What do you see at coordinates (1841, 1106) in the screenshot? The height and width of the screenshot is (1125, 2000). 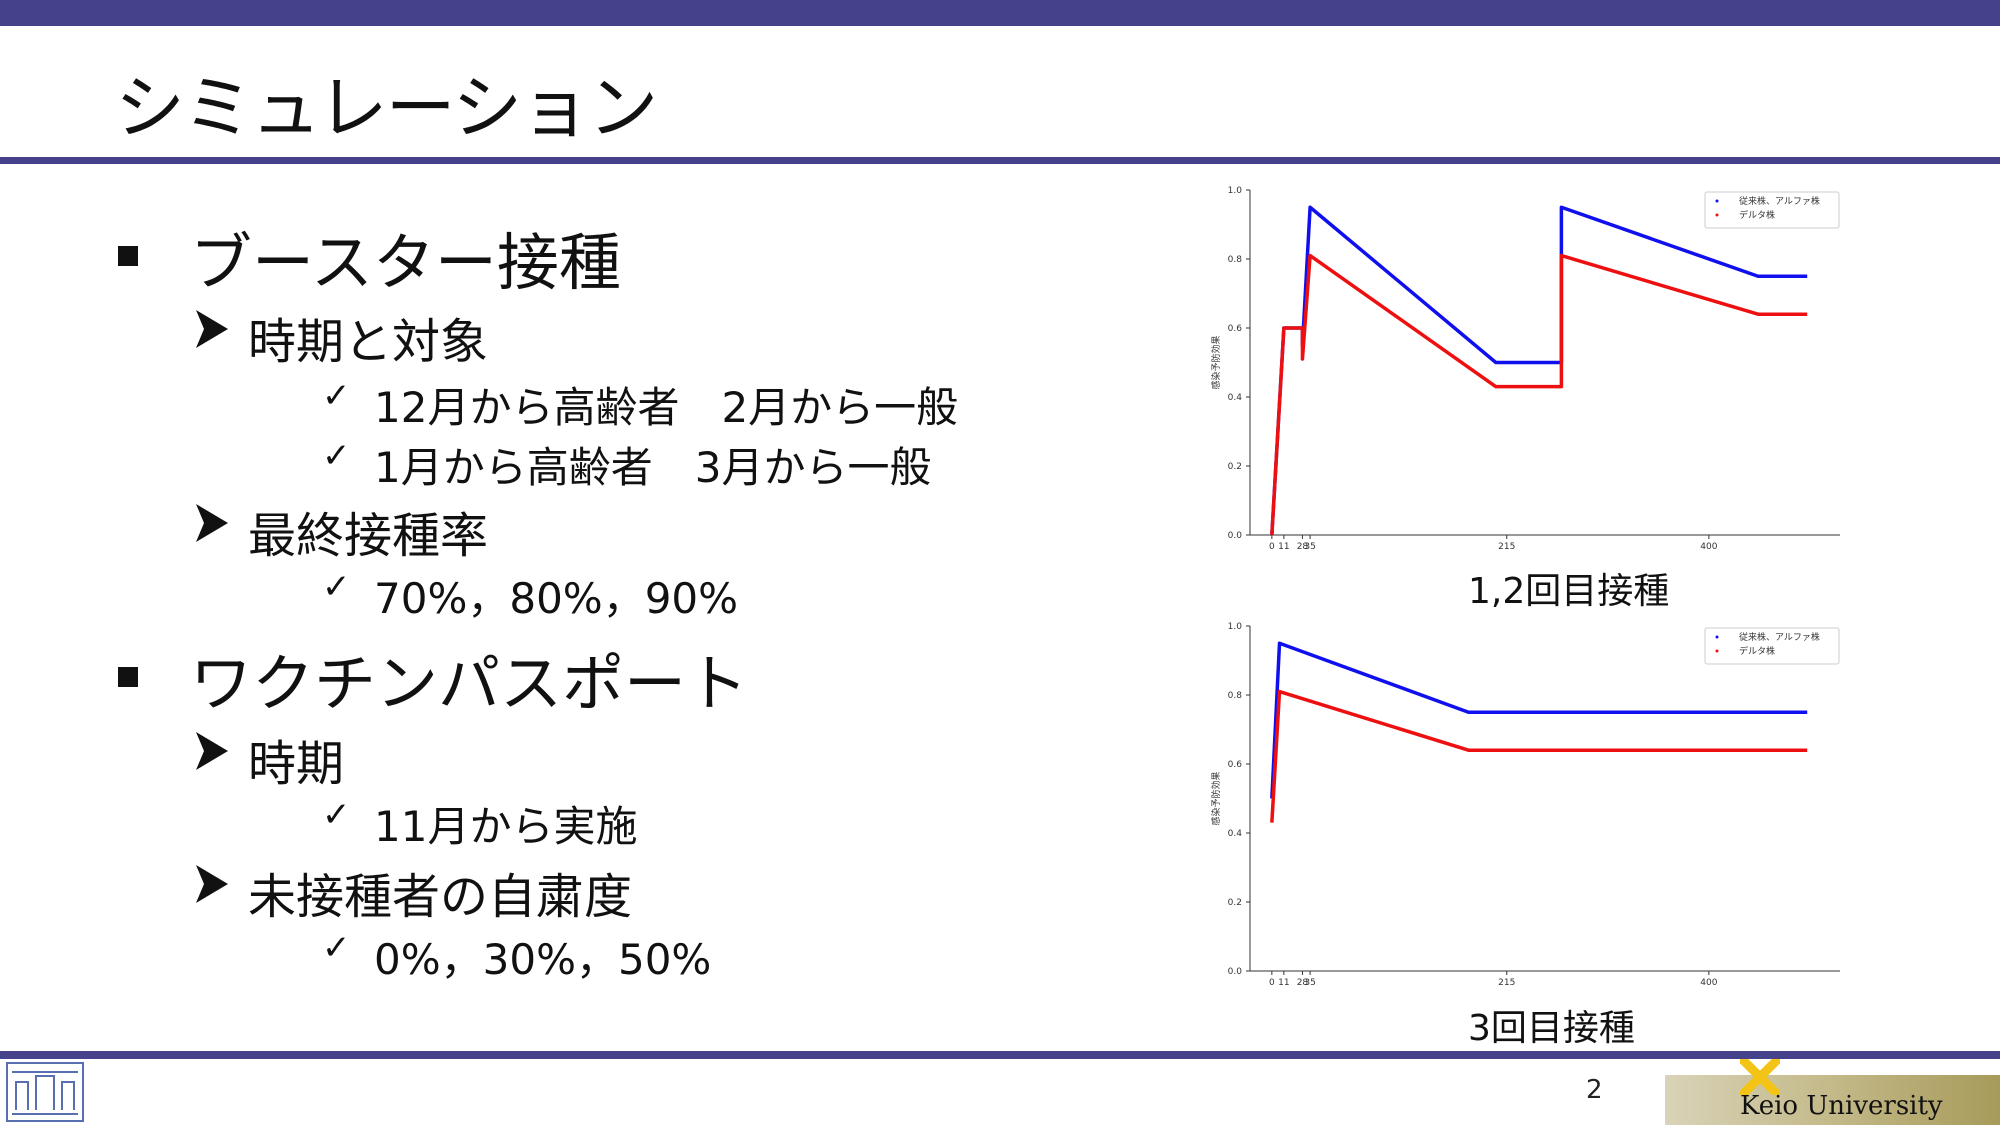 I see `university-name: Keio University` at bounding box center [1841, 1106].